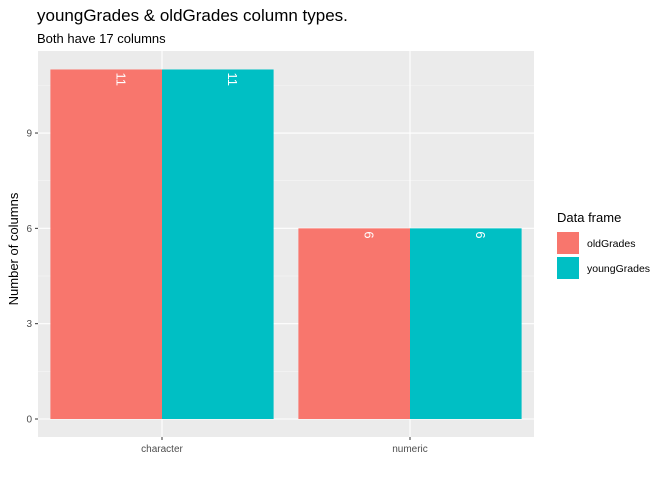 This screenshot has width=672, height=480. I want to click on x-axis: character numeric, so click(284, 446).